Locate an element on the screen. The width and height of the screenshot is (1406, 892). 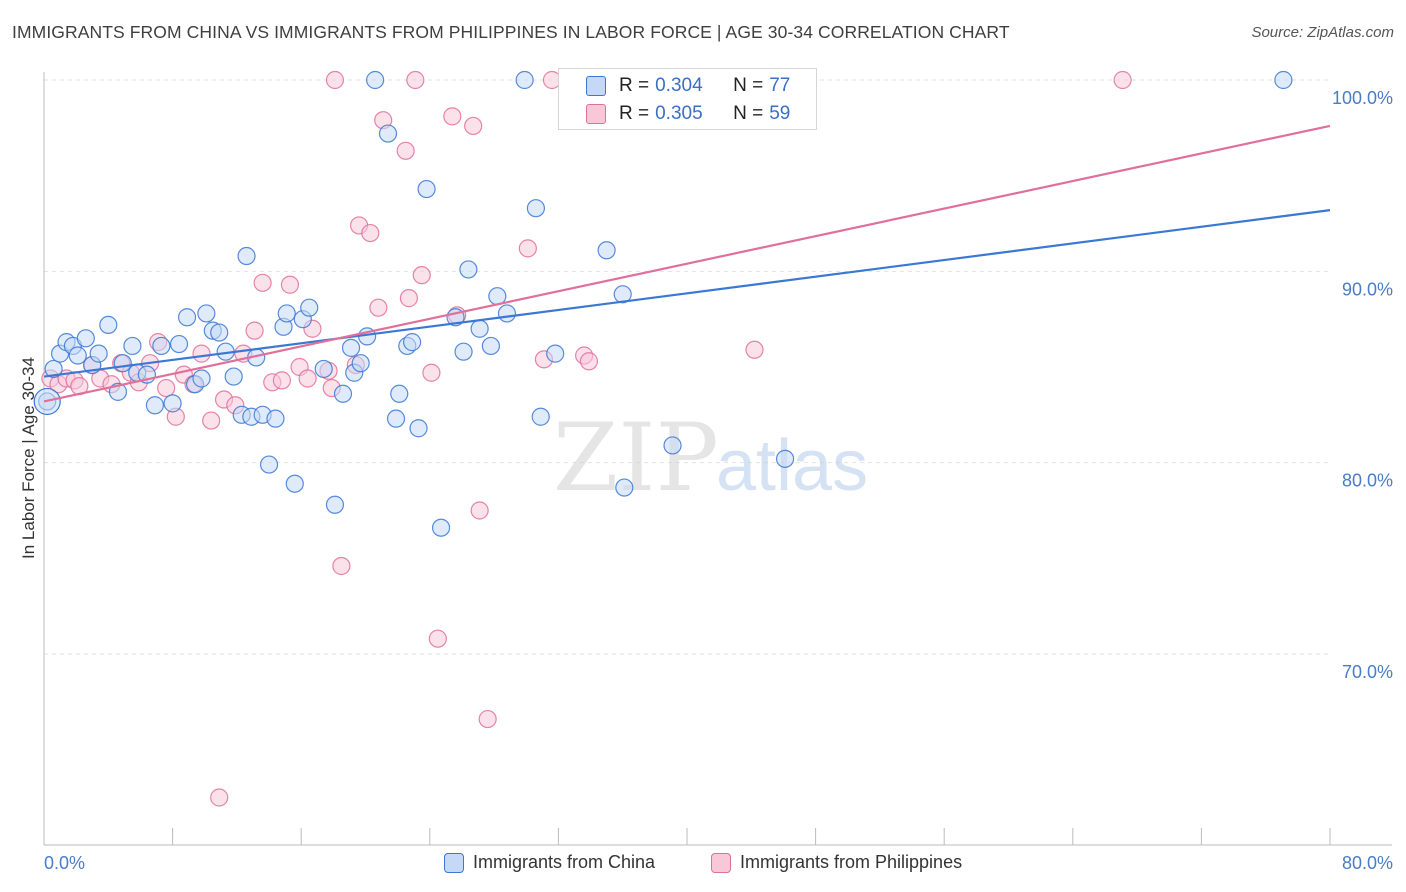
watermark-atlas: atlas is located at coordinates (792, 466).